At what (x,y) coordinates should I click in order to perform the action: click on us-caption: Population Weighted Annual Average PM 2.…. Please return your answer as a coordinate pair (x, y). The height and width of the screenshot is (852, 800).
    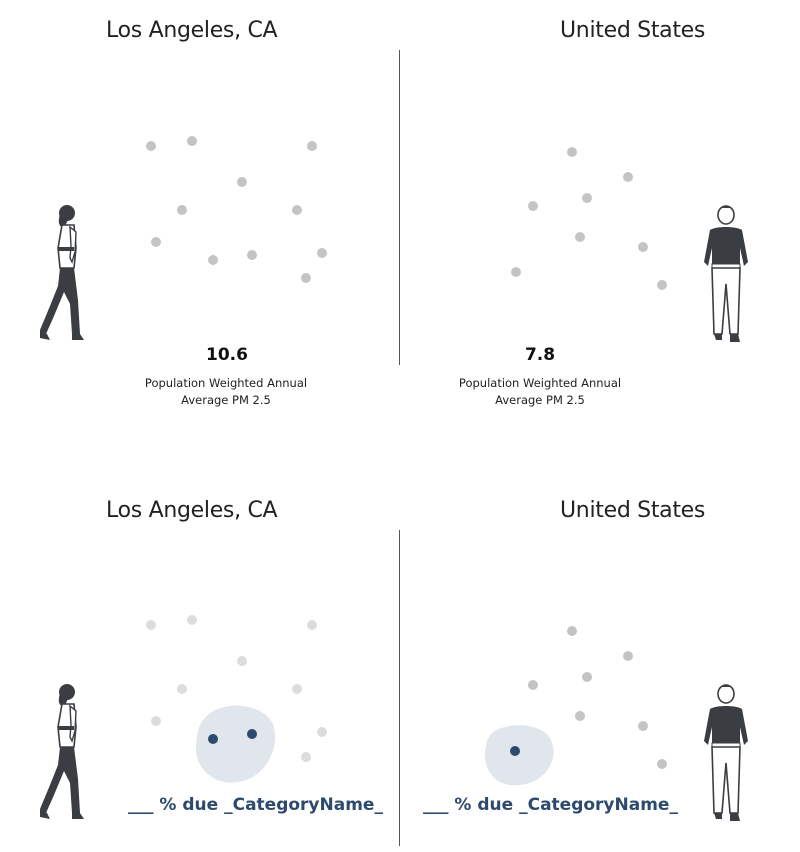
    Looking at the image, I should click on (540, 392).